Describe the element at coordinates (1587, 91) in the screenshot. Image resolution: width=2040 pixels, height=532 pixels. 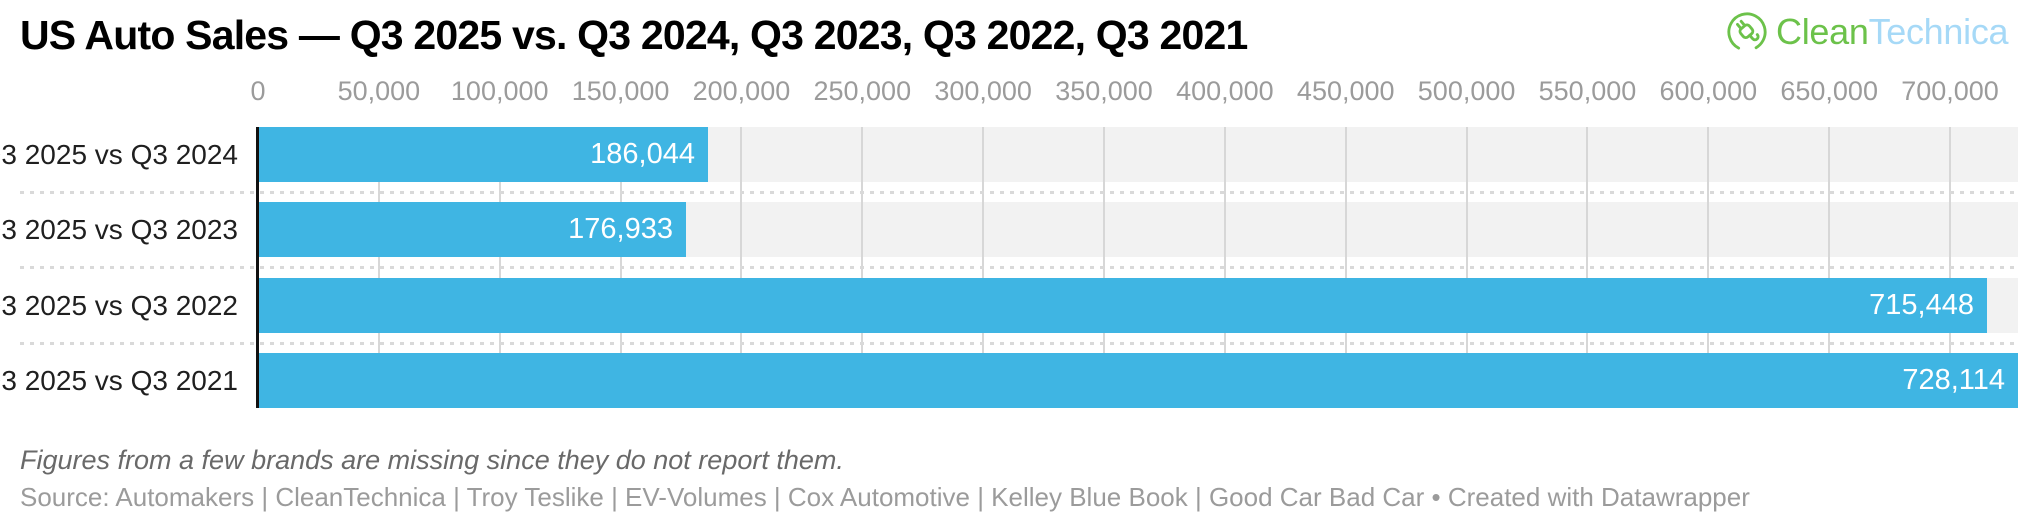
I see `x-tick-label: 550,000` at that location.